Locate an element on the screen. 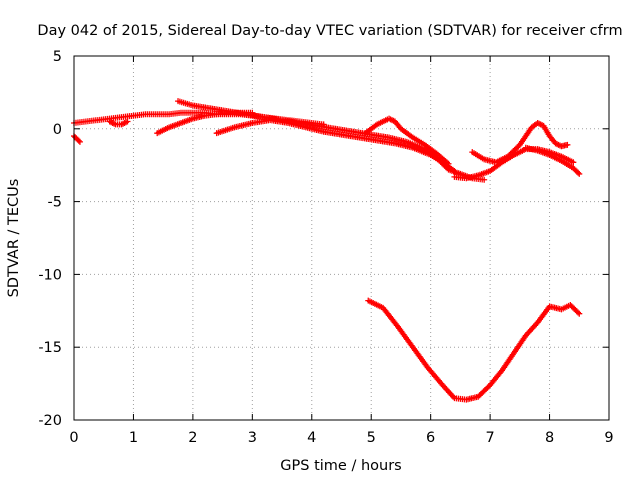 This screenshot has height=484, width=640. y-tick-label: -20 is located at coordinates (50, 421).